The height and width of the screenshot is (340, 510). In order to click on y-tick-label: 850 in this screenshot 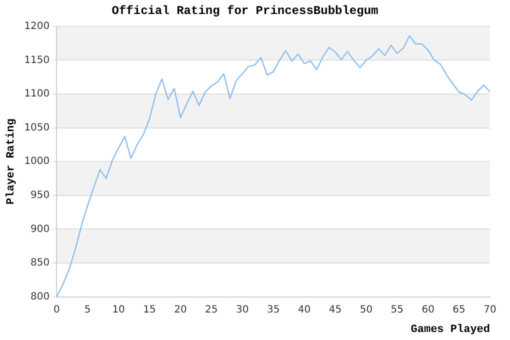, I will do `click(40, 263)`.